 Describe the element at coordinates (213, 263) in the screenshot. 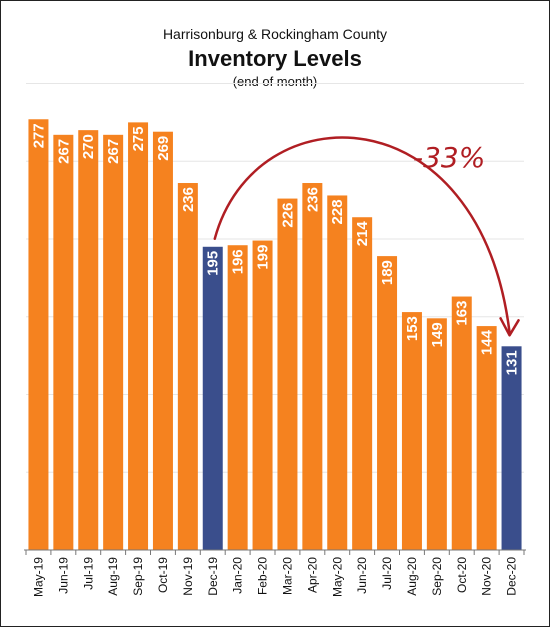

I see `value-label-Dec-19: 195` at that location.